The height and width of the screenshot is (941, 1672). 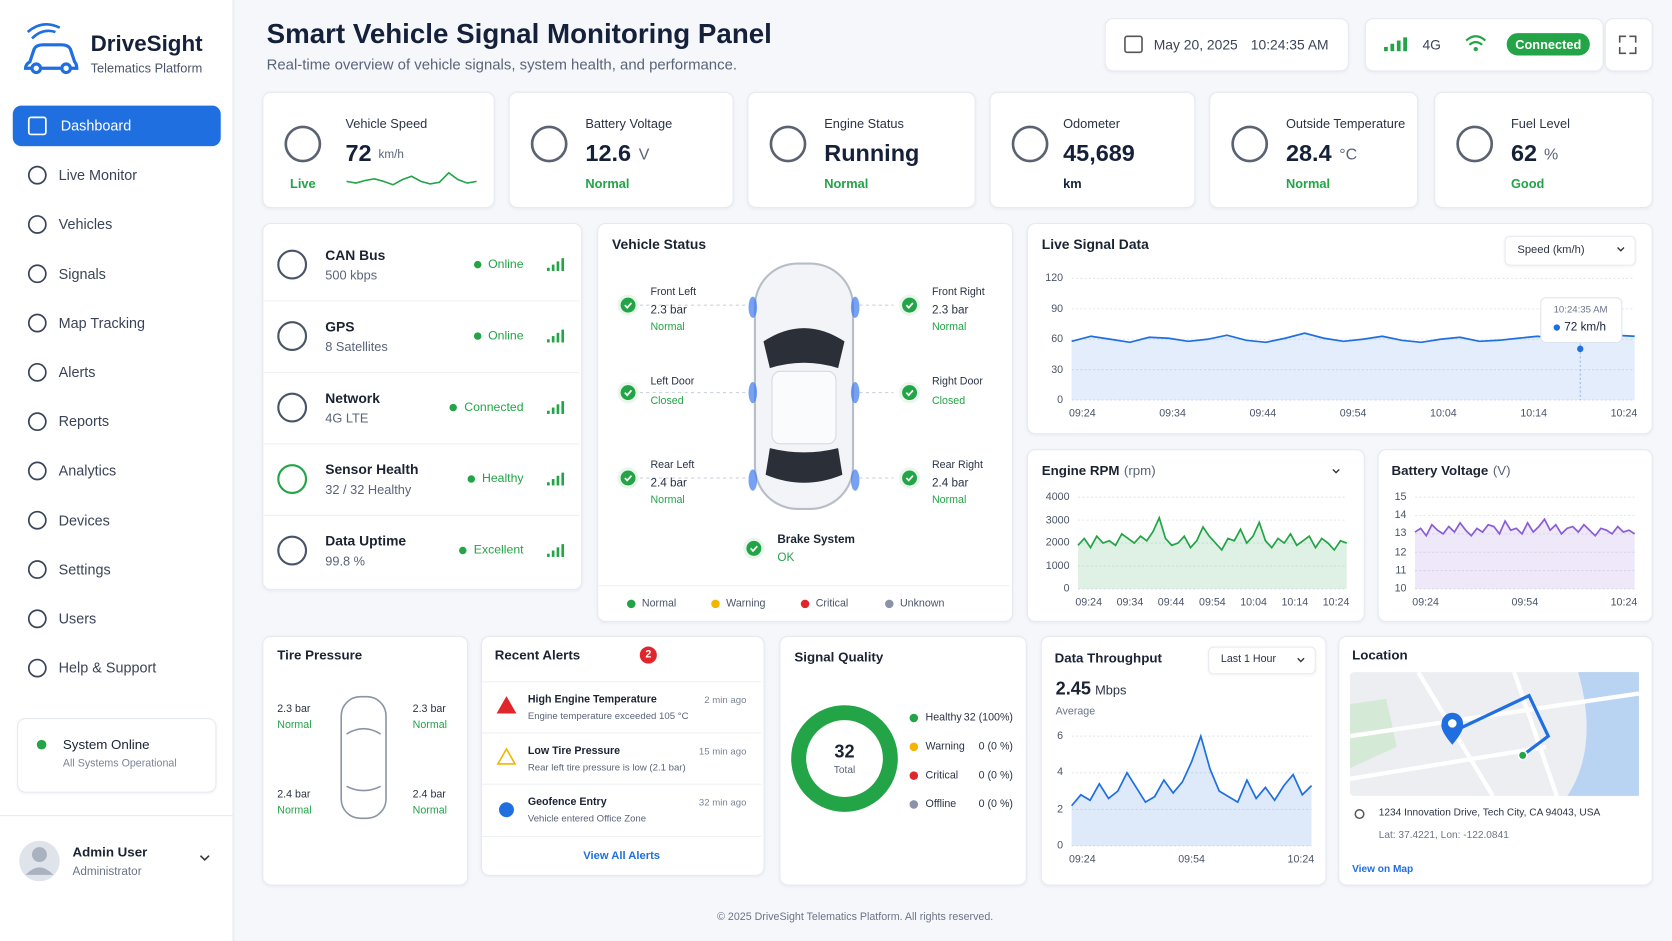 What do you see at coordinates (340, 326) in the screenshot?
I see `system-name: GPS` at bounding box center [340, 326].